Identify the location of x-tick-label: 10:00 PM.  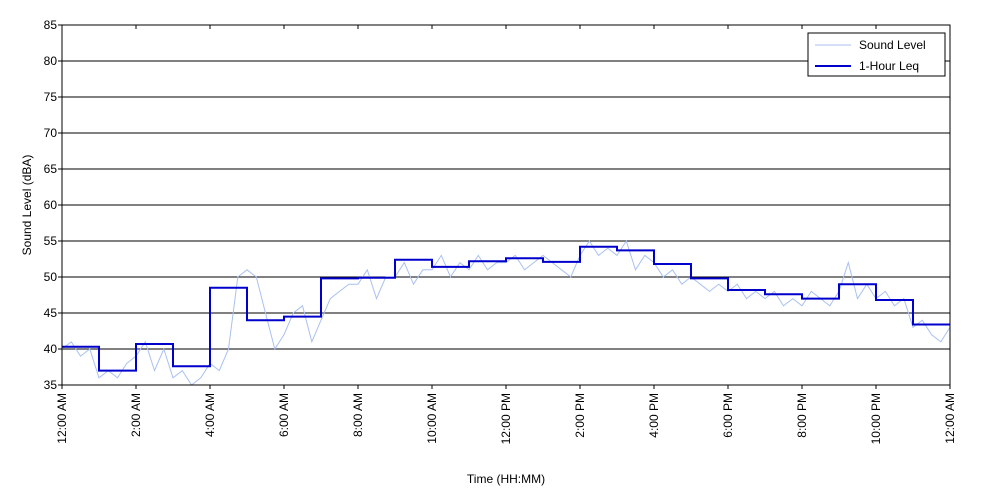
(876, 418).